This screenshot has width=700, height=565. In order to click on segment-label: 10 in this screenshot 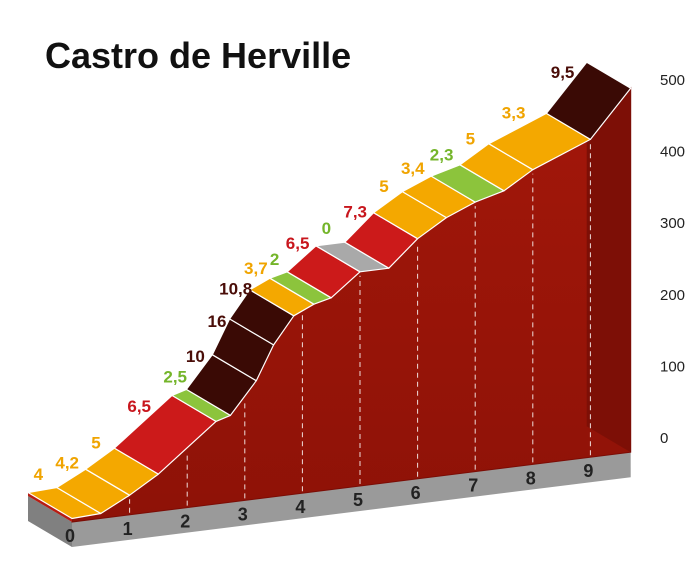, I will do `click(195, 356)`.